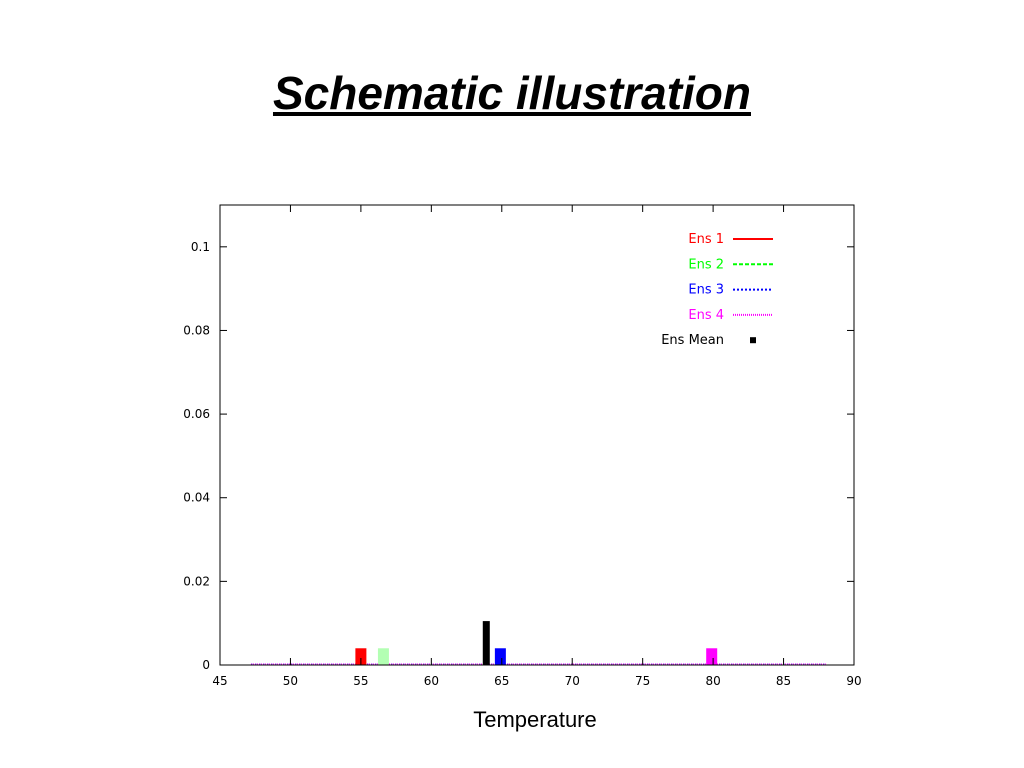  What do you see at coordinates (196, 330) in the screenshot?
I see `y-tick-label: 0.08` at bounding box center [196, 330].